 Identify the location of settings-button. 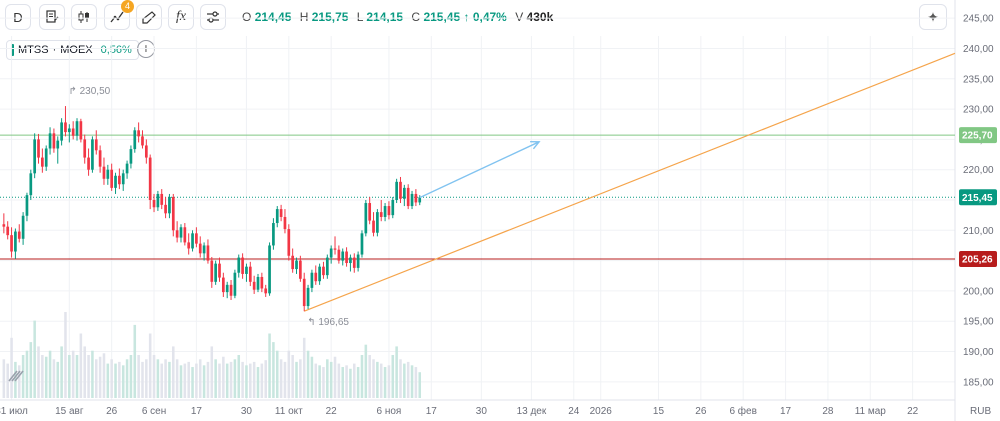
(213, 17).